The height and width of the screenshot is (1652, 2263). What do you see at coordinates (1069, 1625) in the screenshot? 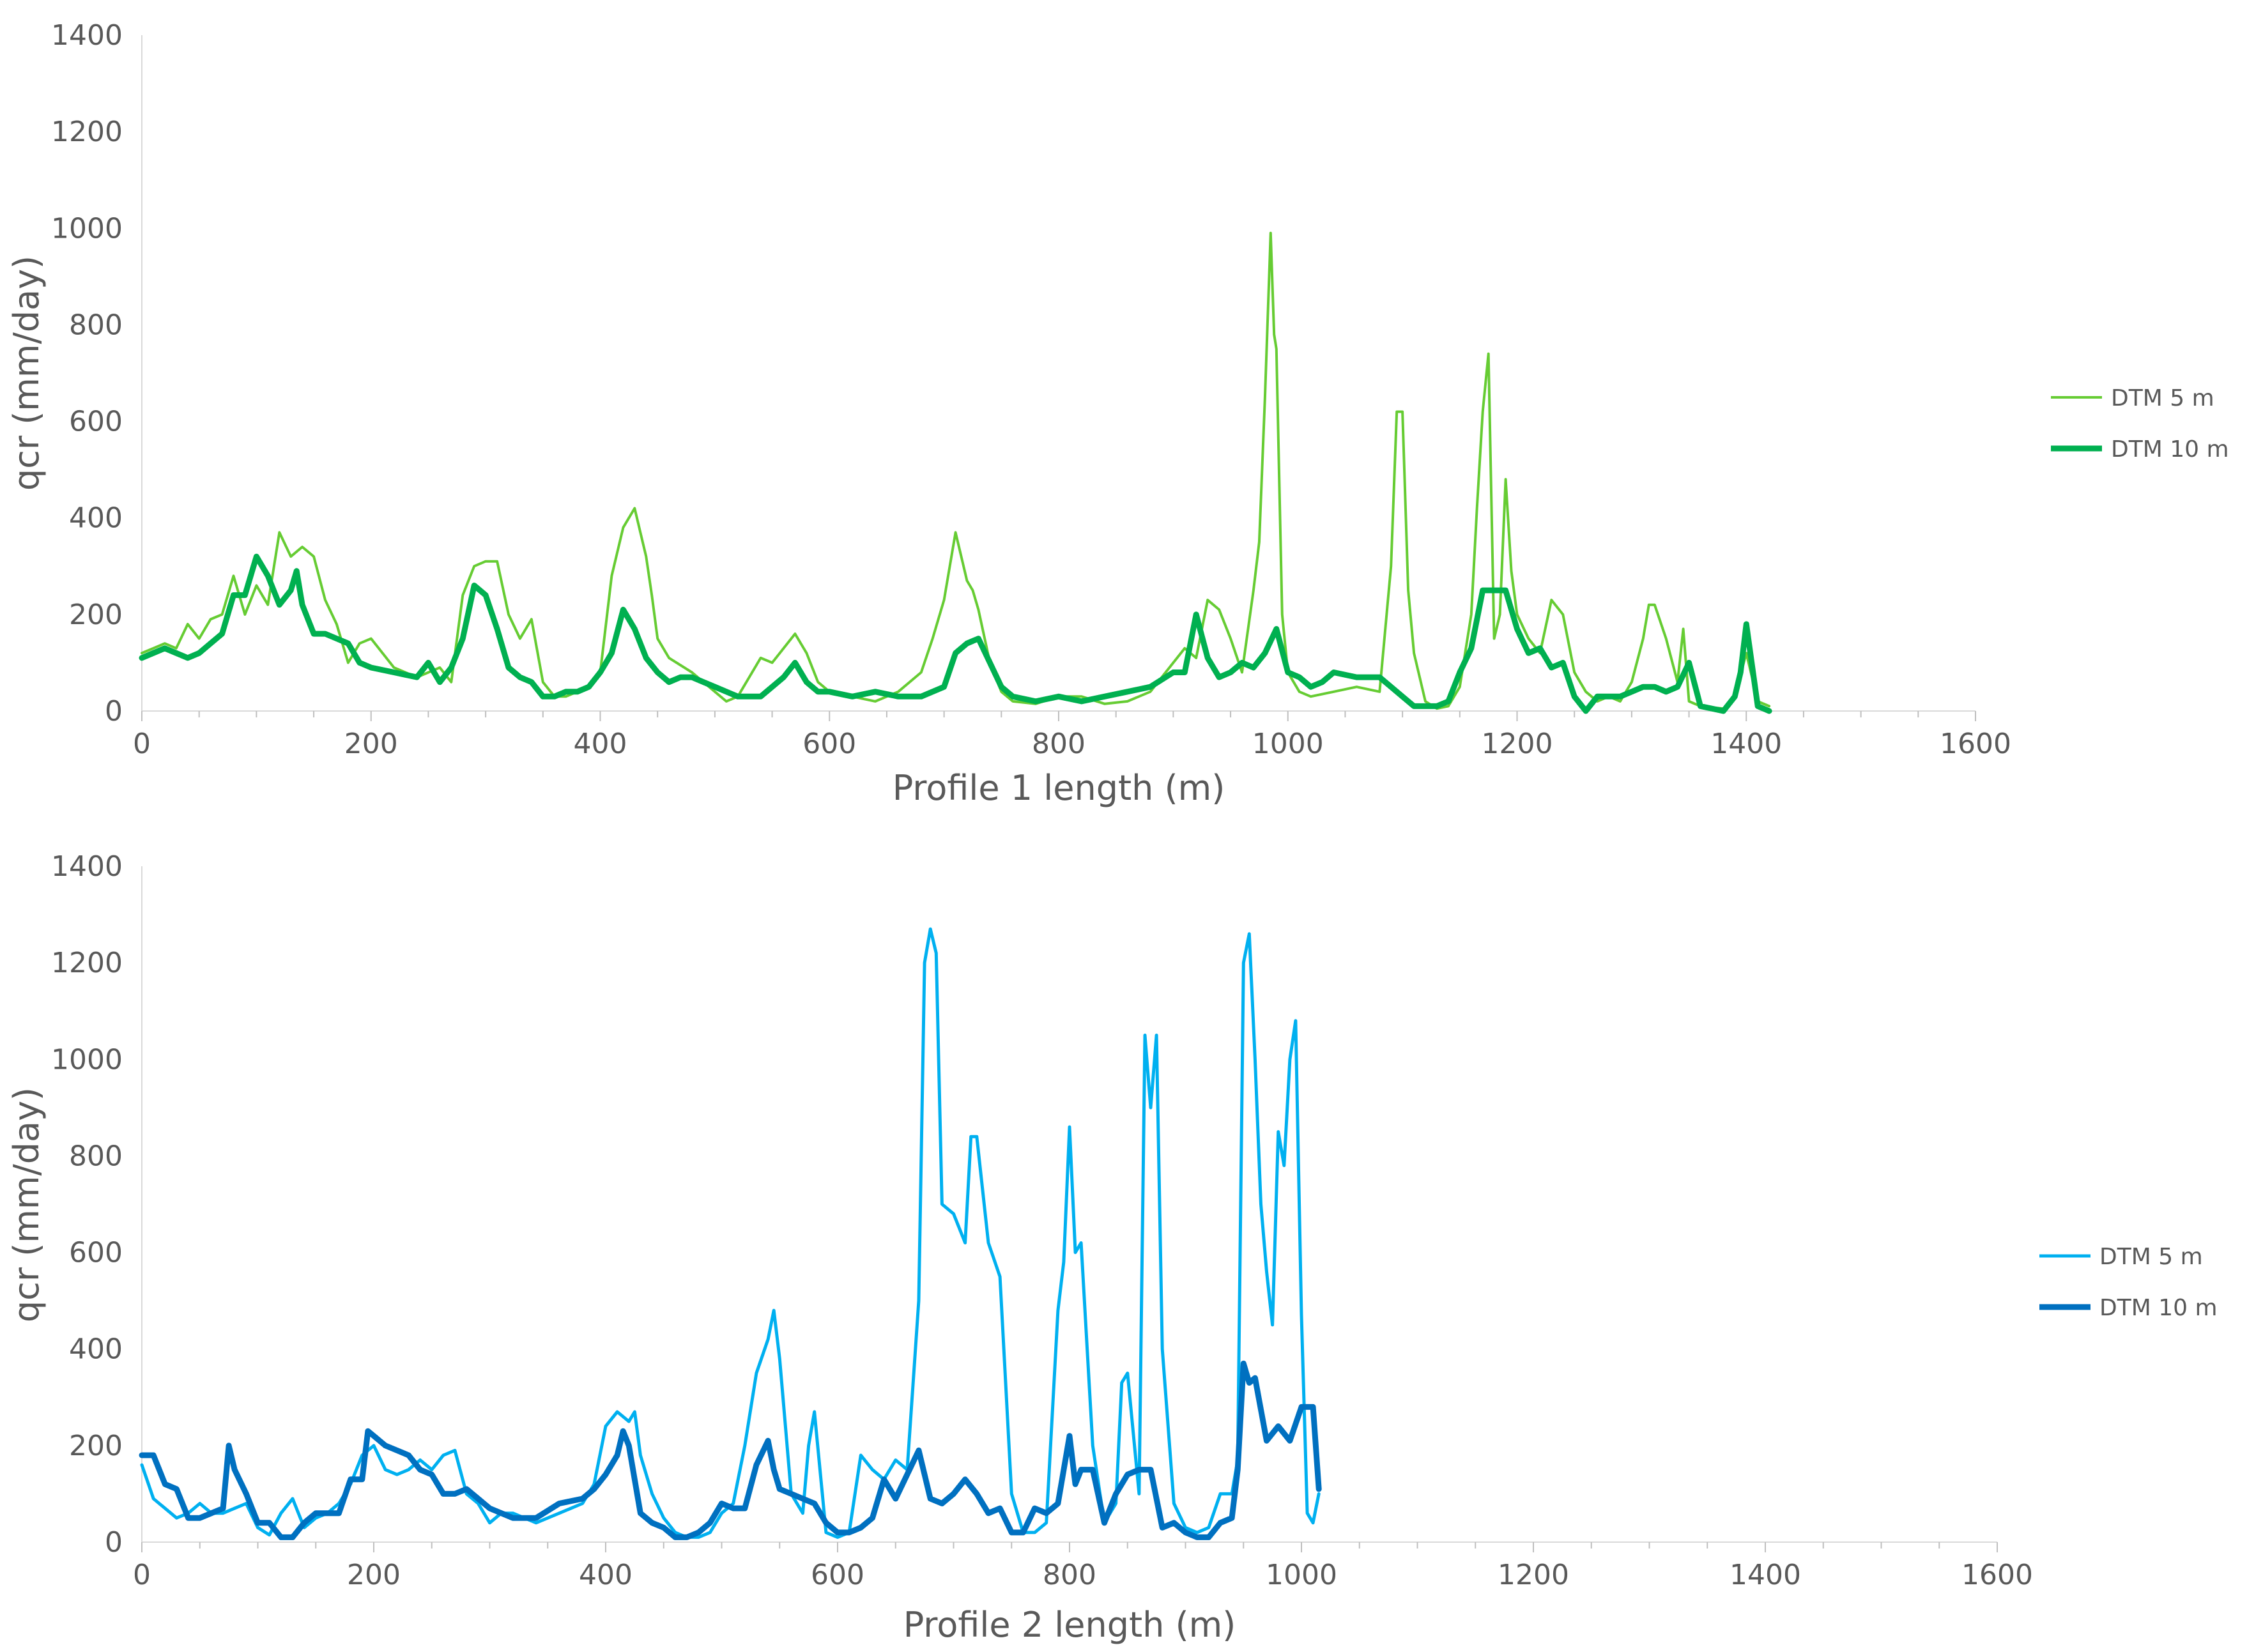
I see `x-axis-title: Profile 2 length (m)` at bounding box center [1069, 1625].